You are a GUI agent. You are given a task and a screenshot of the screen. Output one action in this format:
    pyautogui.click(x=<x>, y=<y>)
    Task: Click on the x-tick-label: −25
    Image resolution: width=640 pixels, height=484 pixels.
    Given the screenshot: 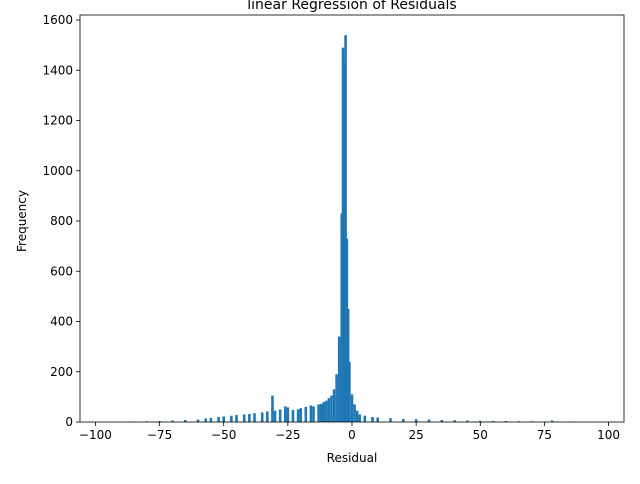 What is the action you would take?
    pyautogui.click(x=287, y=435)
    